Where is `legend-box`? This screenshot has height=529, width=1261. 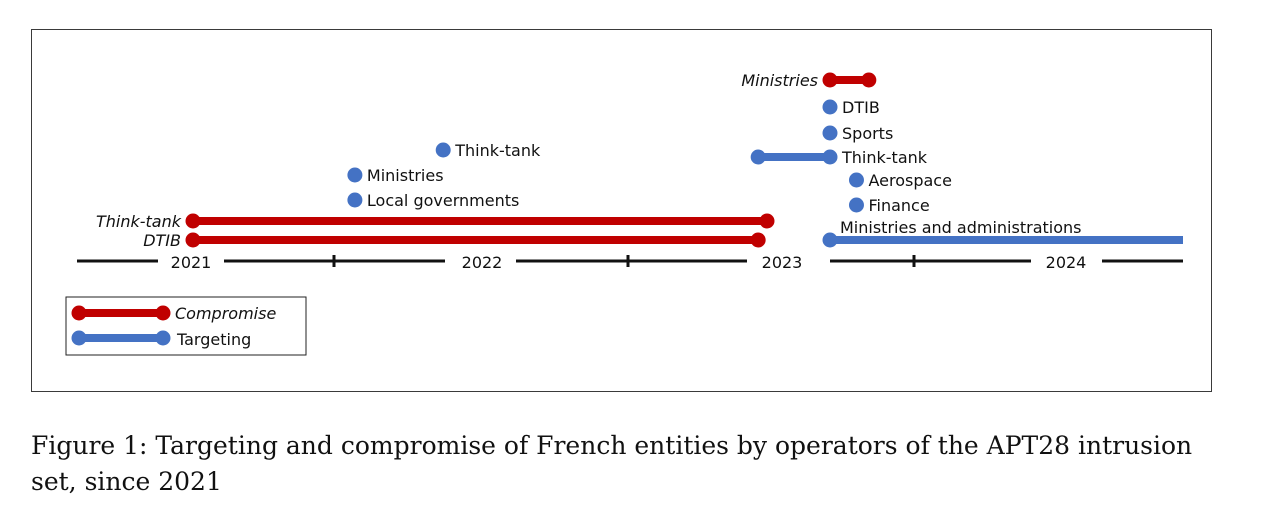
legend-box is located at coordinates (186, 326).